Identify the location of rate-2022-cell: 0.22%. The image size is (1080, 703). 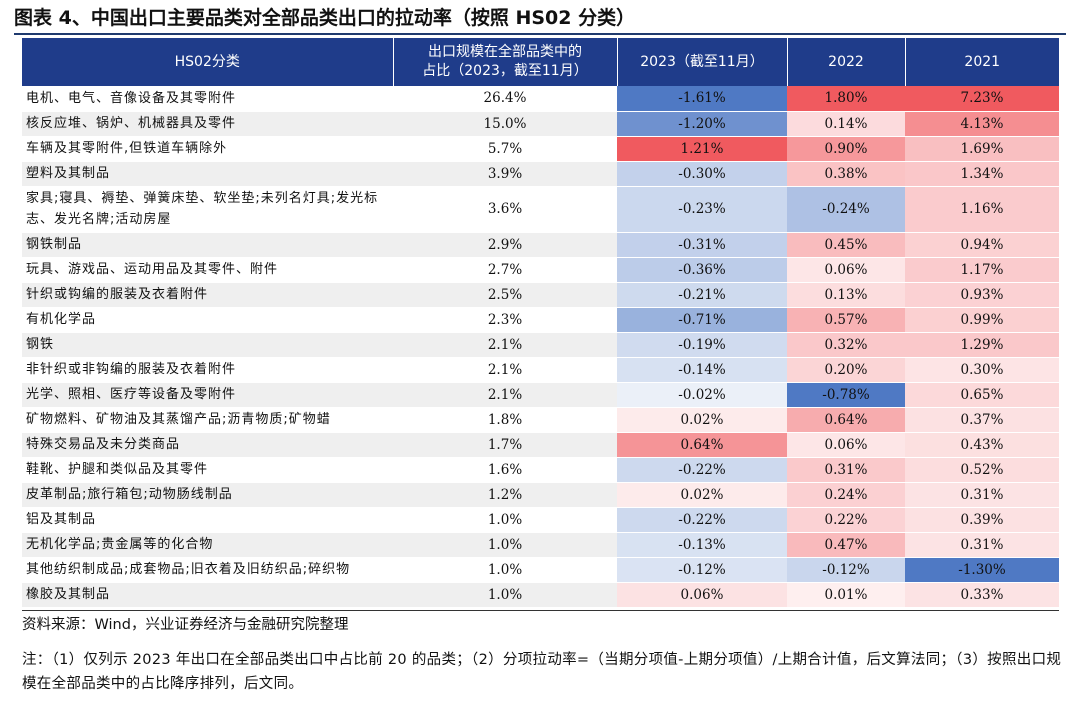
(846, 520).